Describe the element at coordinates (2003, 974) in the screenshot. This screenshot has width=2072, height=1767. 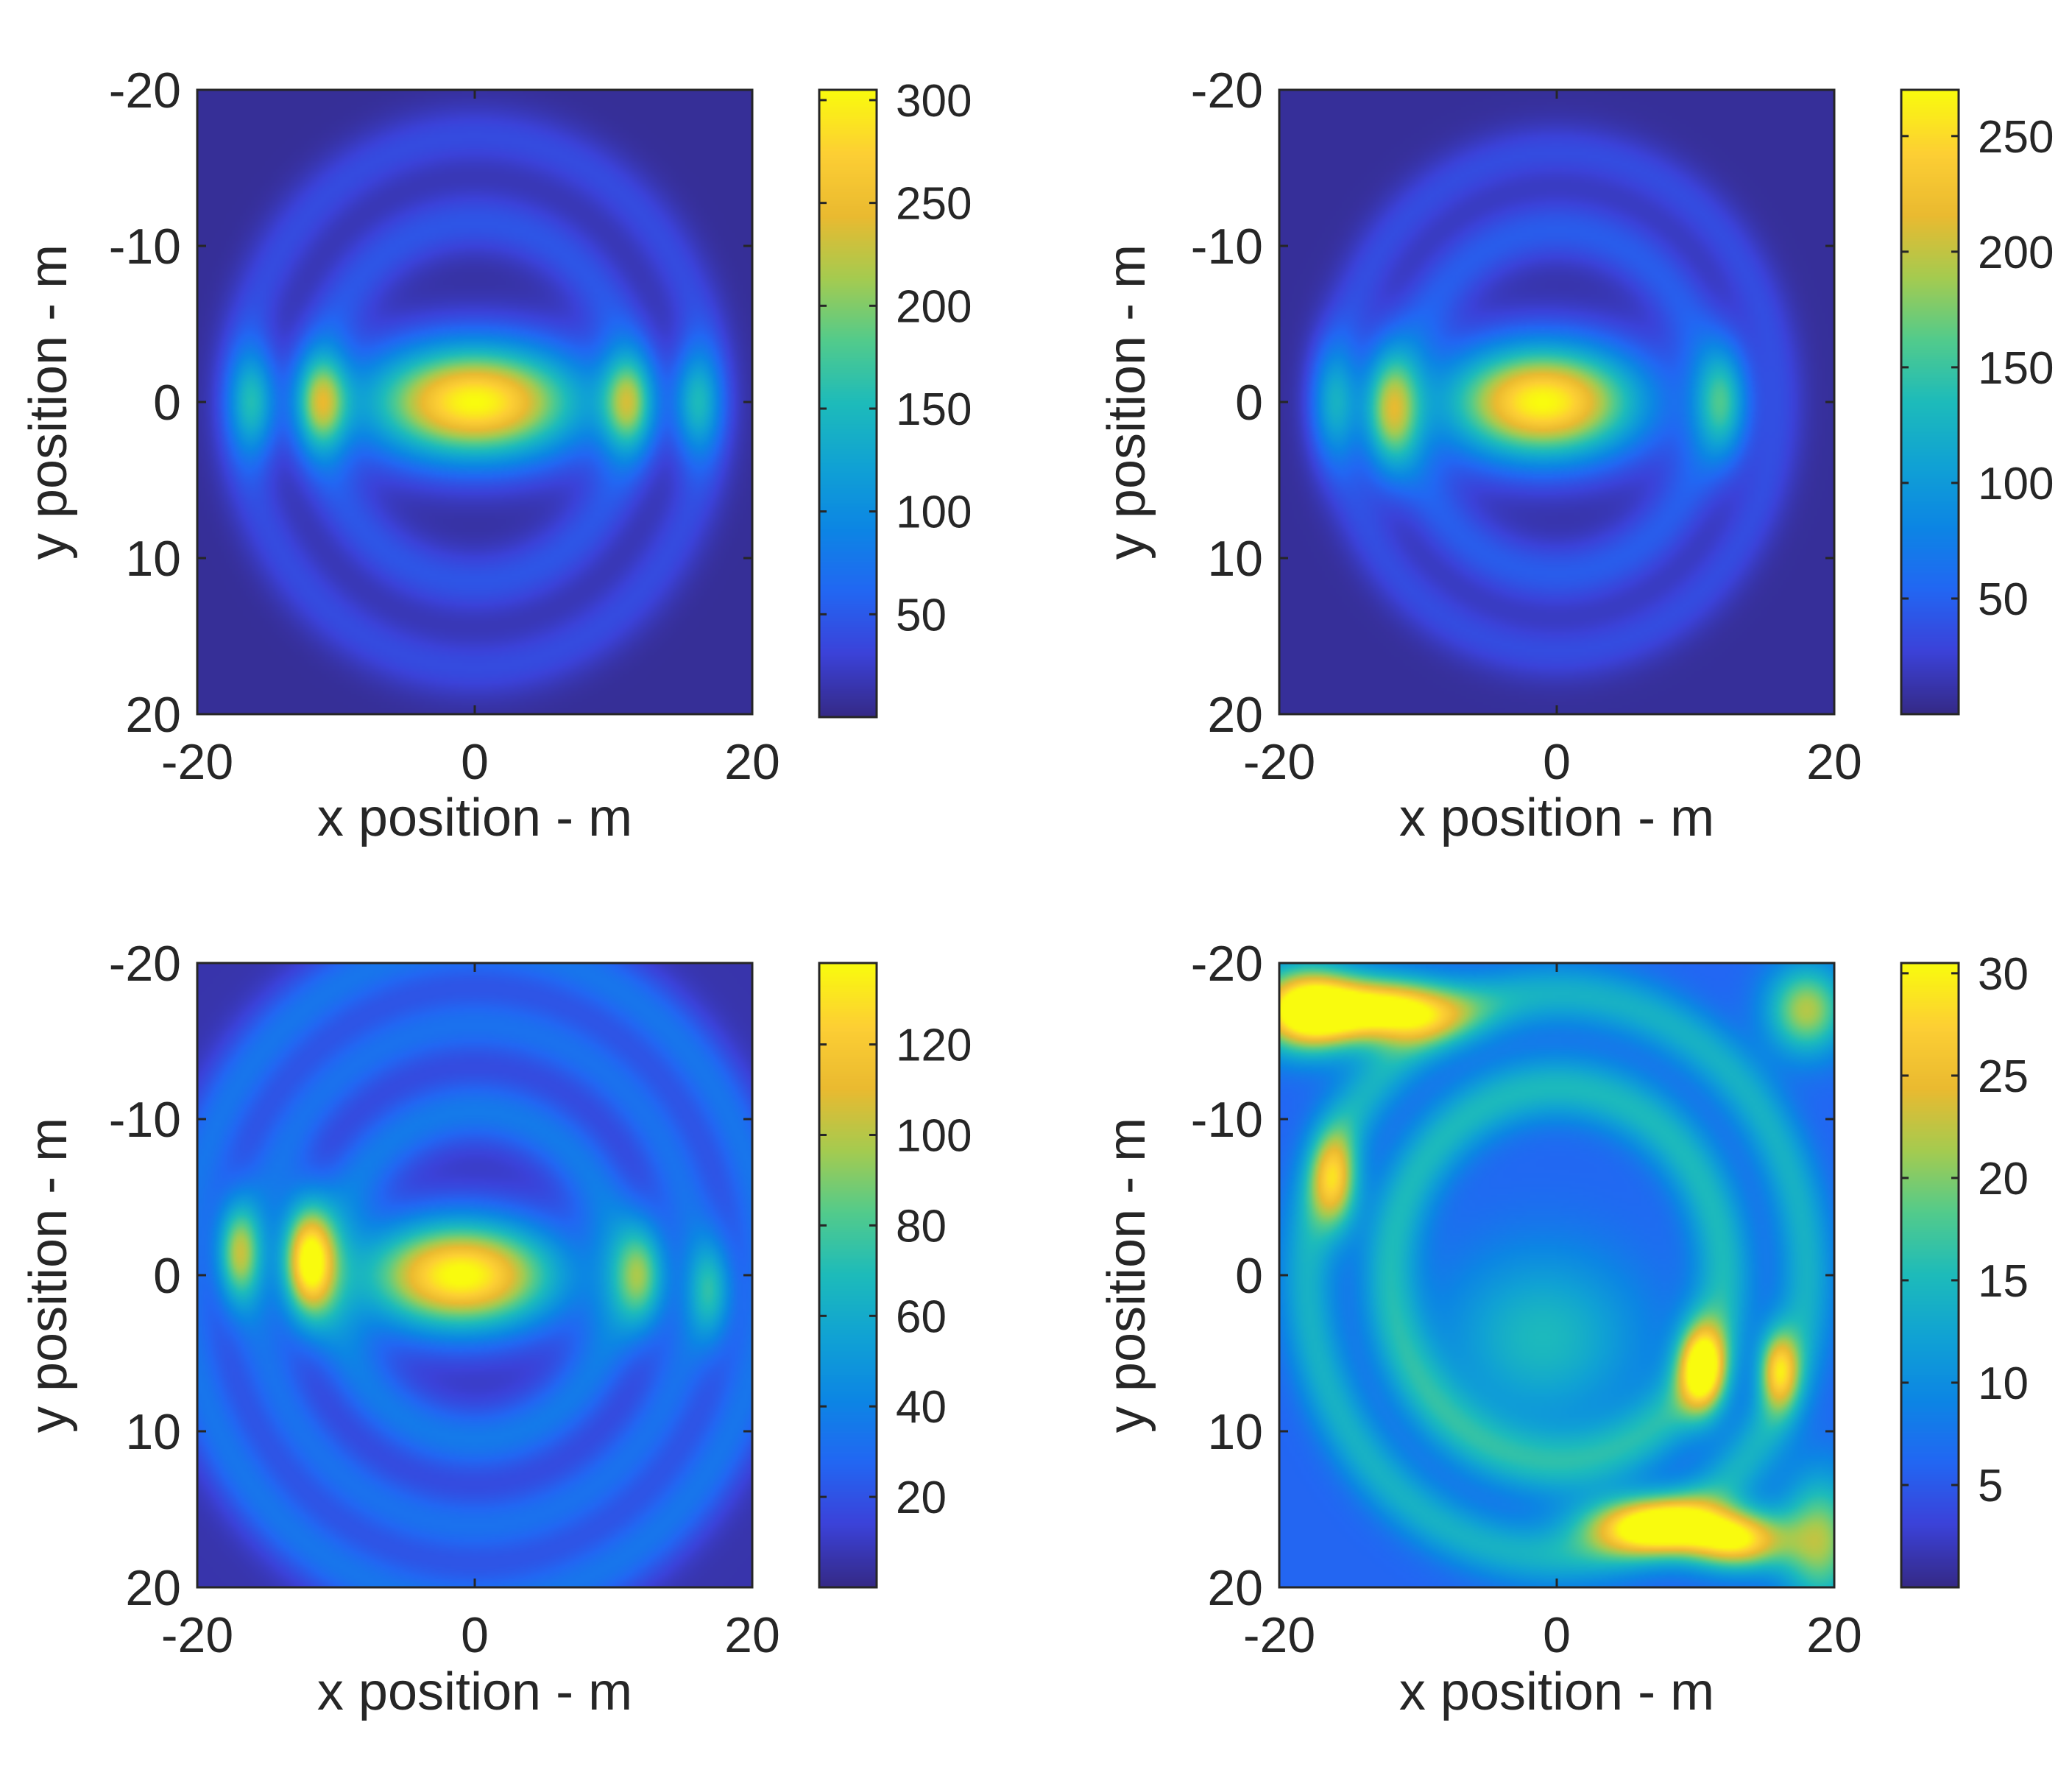
I see `colorbar-tick-label: 30` at that location.